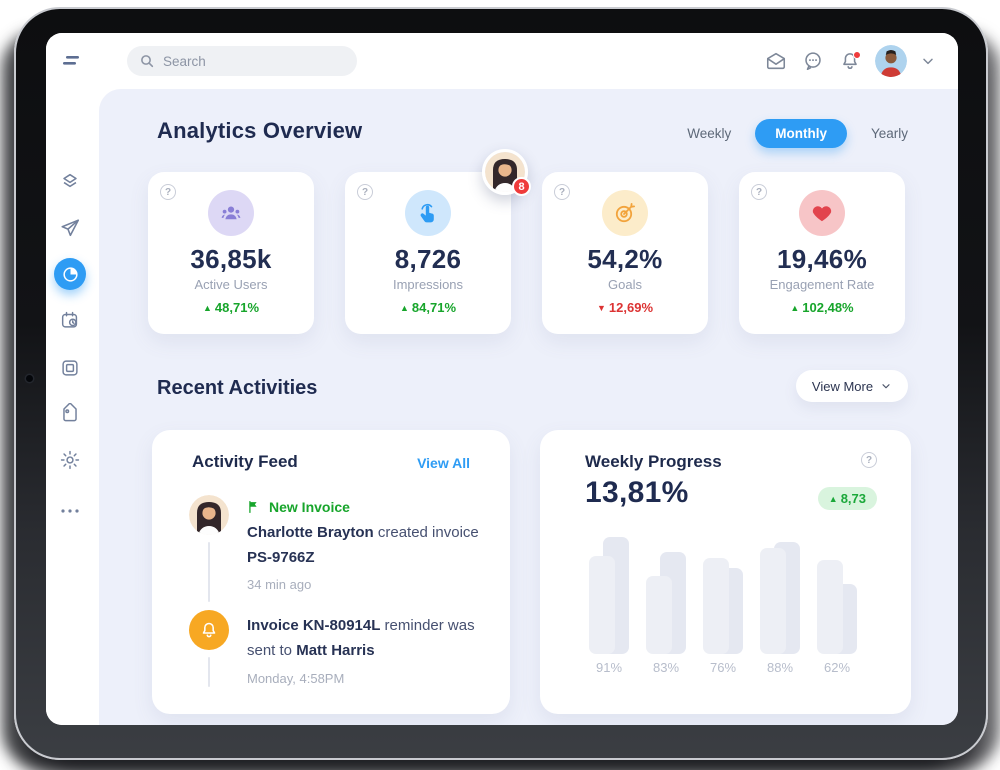  What do you see at coordinates (296, 678) in the screenshot?
I see `activity-time: Monday, 4:58PM` at bounding box center [296, 678].